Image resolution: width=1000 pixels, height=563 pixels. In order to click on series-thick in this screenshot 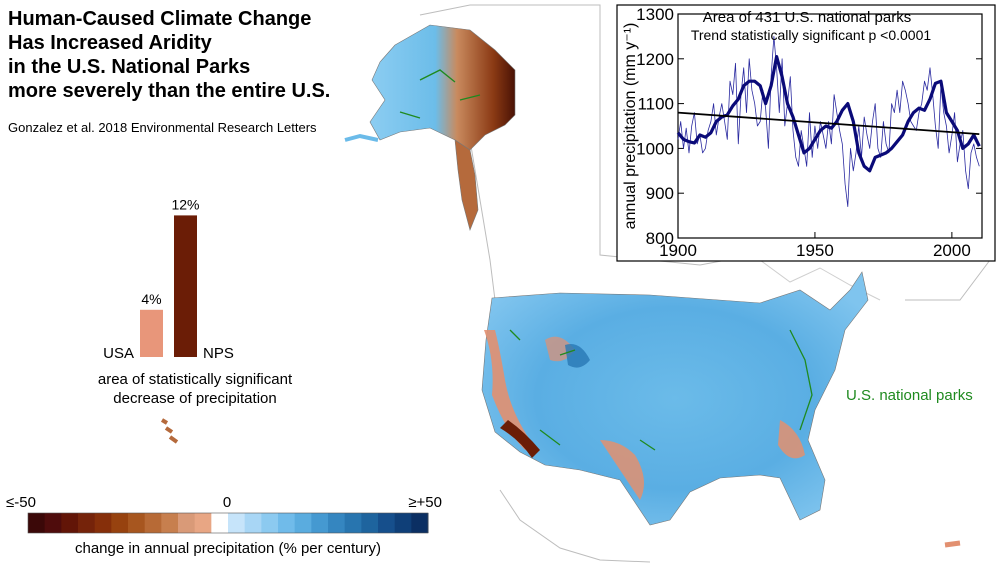, I will do `click(828, 114)`.